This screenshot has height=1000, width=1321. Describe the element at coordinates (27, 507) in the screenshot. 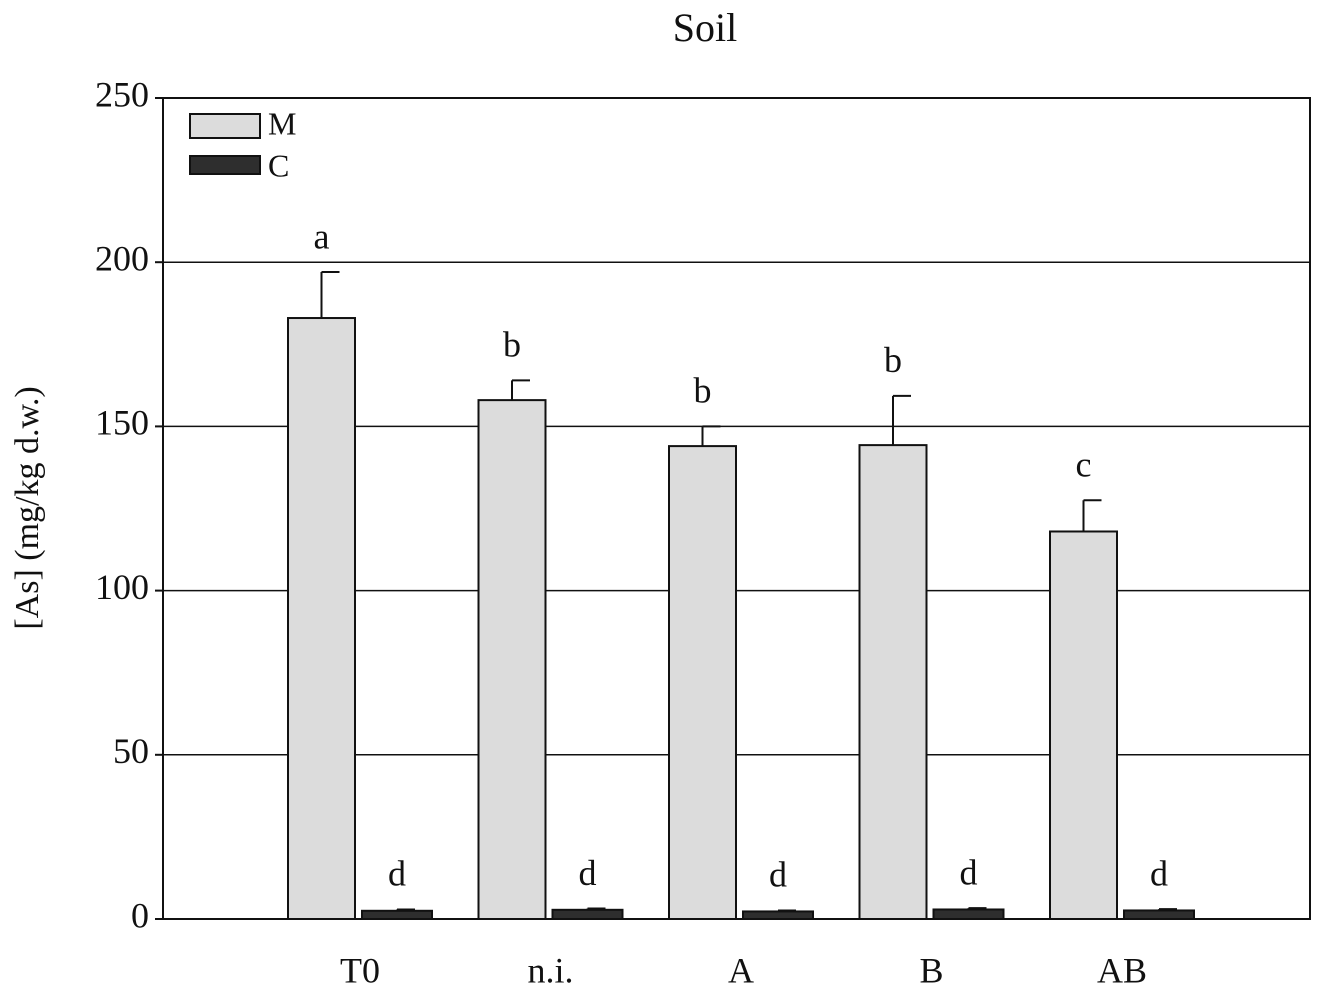

I see `y-axis-label: [As] (mg/kg d.w.)` at that location.